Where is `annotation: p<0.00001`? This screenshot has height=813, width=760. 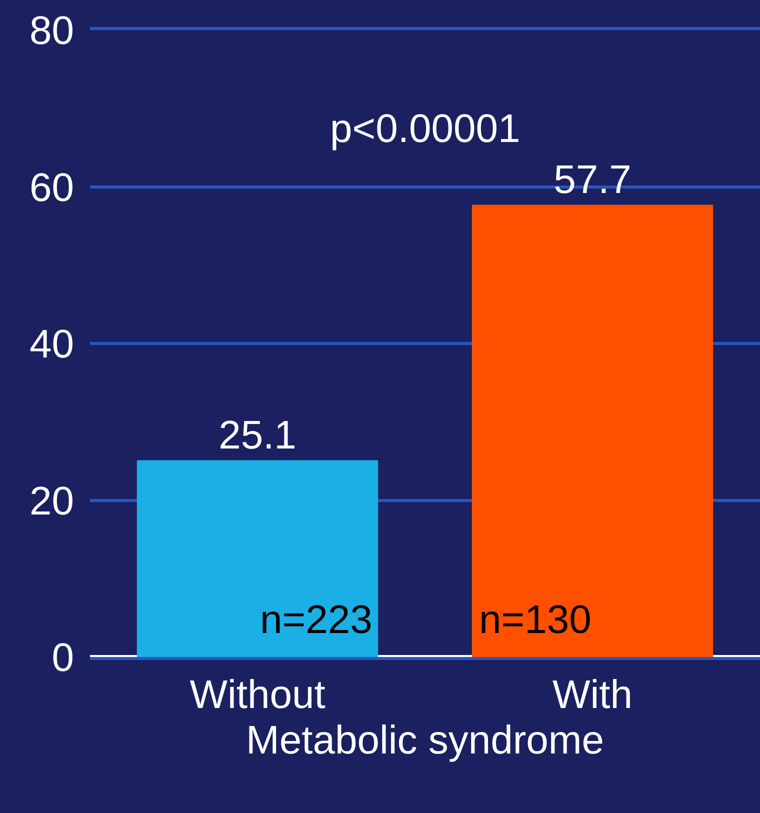 annotation: p<0.00001 is located at coordinates (425, 129).